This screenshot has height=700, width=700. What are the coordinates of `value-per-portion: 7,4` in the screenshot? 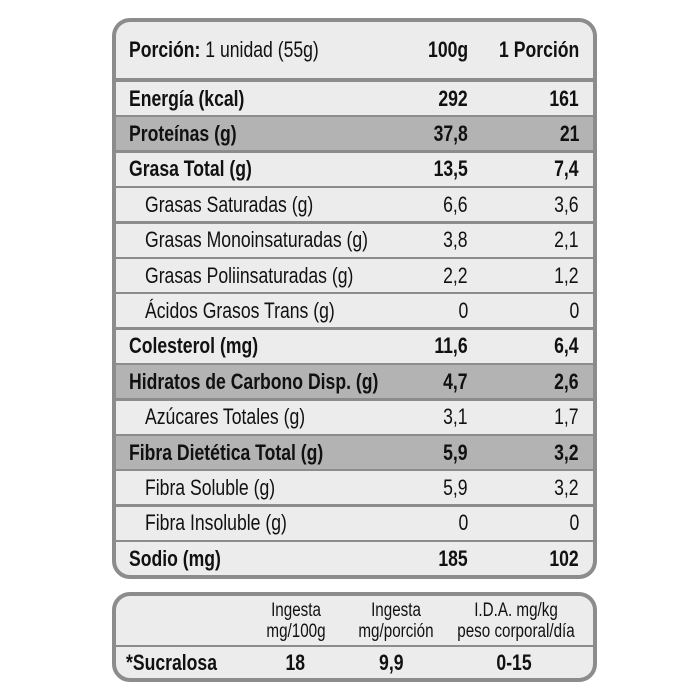 It's located at (566, 169).